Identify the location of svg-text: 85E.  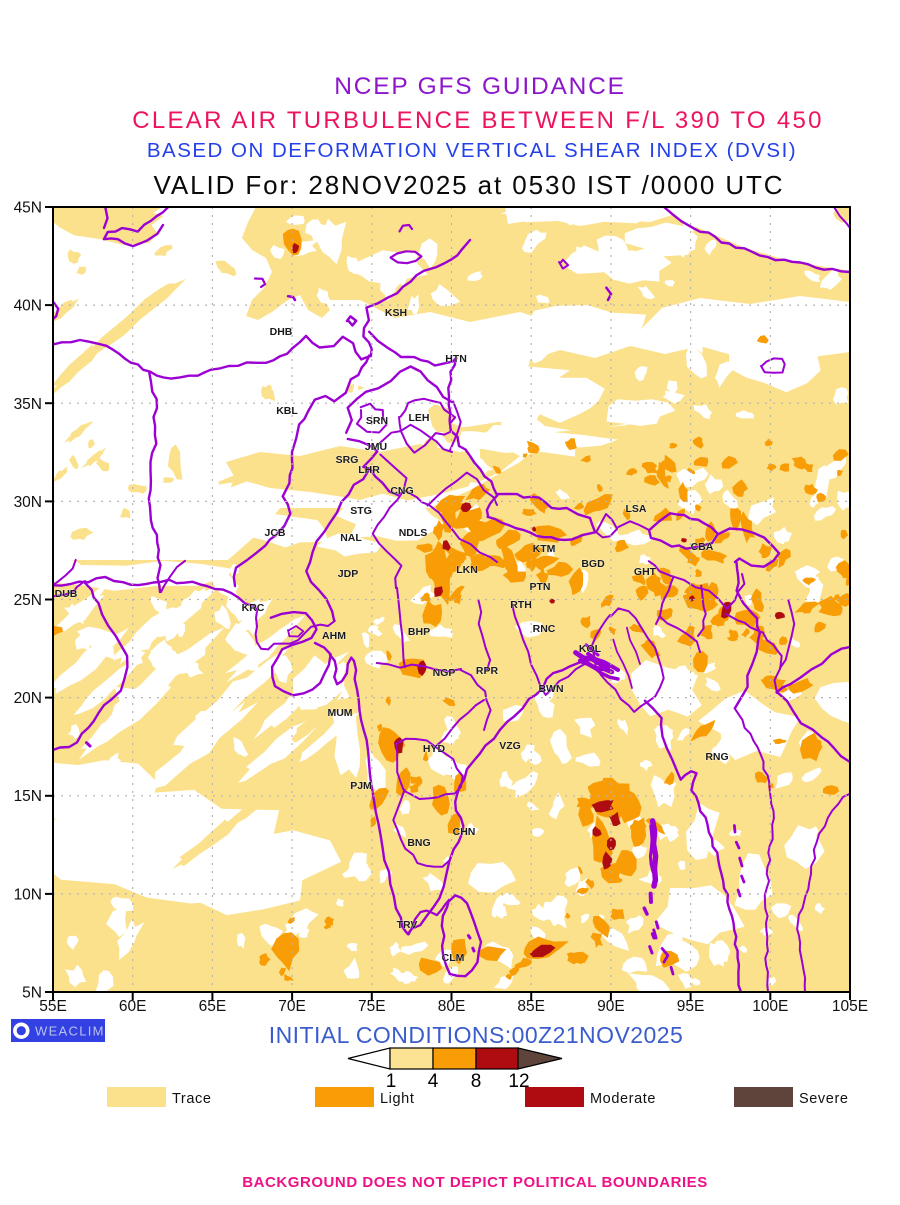
(531, 1006).